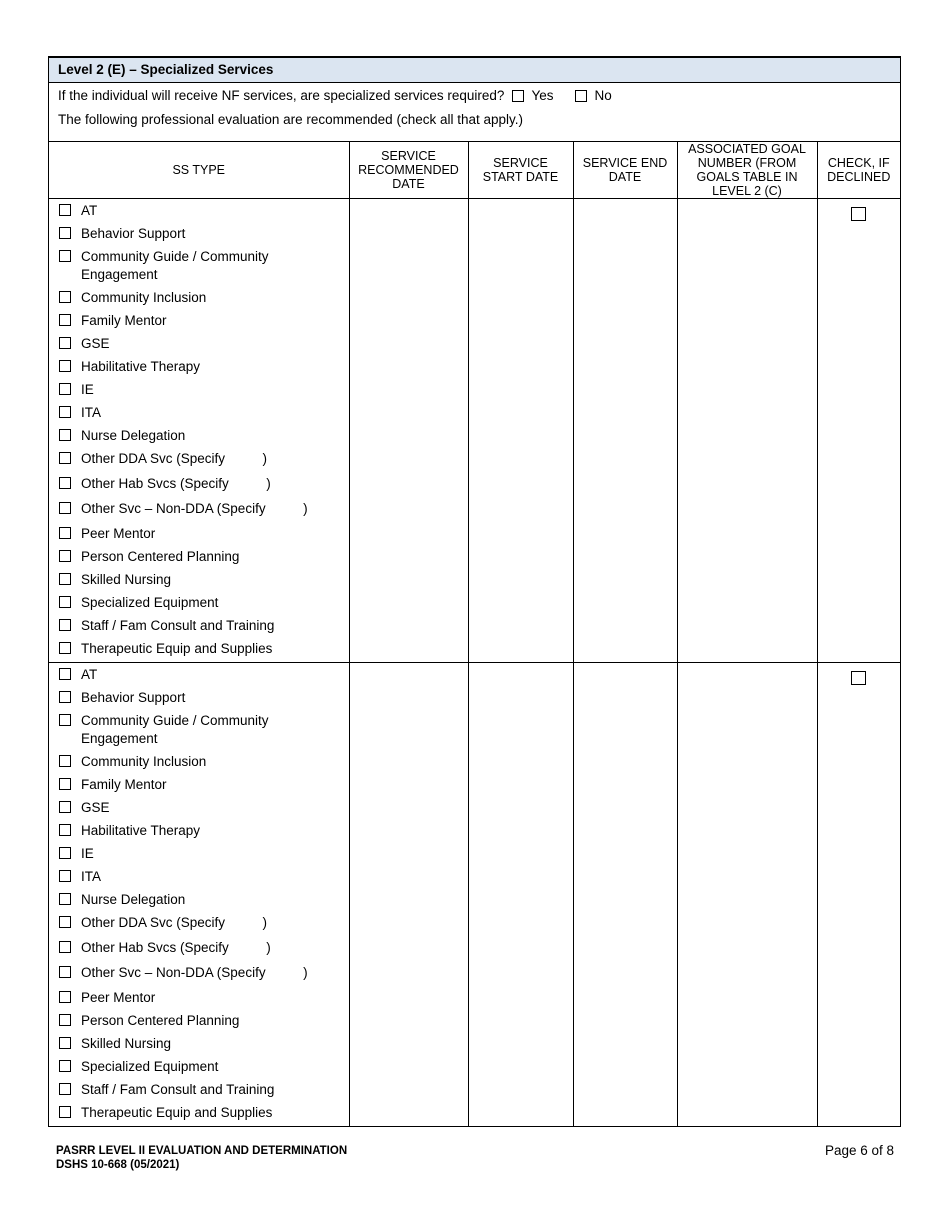 The image size is (950, 1230). I want to click on yes-checkbox, so click(518, 96).